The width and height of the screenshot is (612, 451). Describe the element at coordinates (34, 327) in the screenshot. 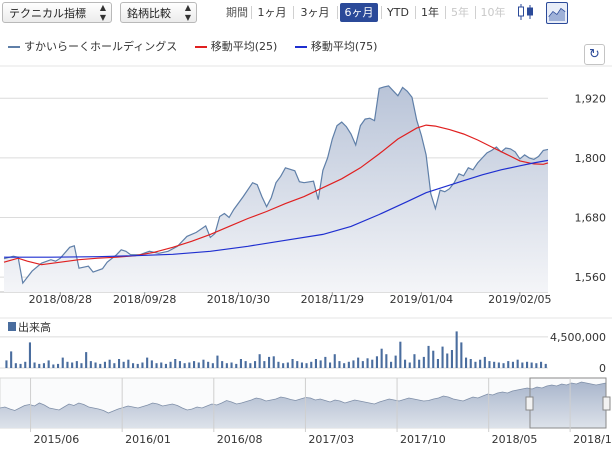

I see `volume-title: 出来高` at that location.